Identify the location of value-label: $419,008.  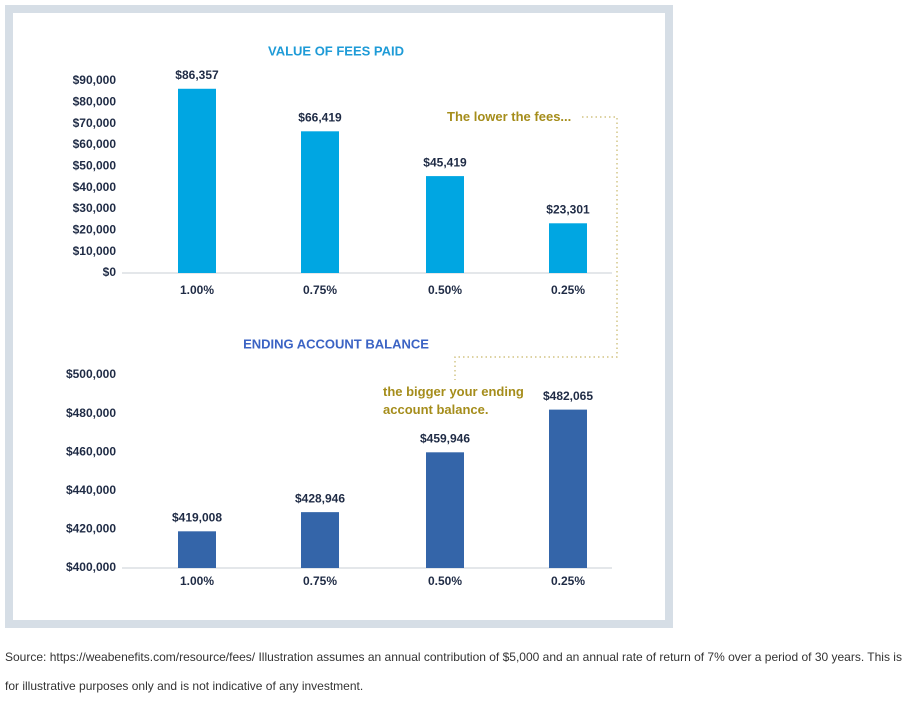
(197, 517).